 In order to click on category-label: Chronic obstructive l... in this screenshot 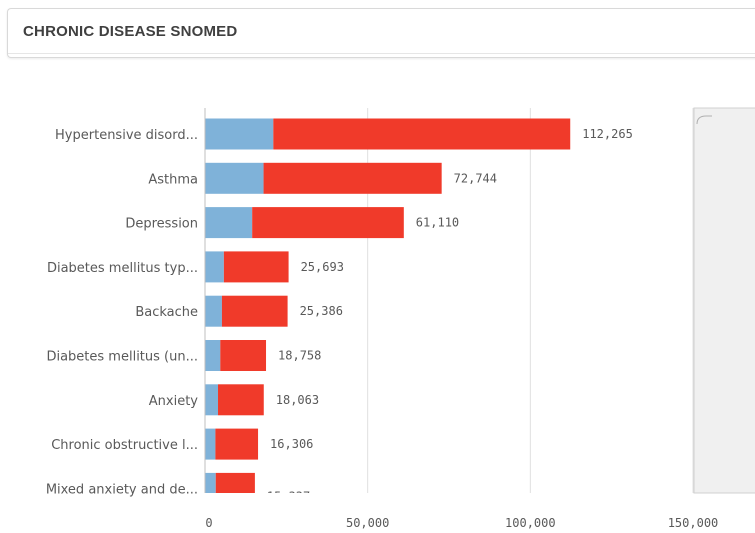, I will do `click(124, 445)`.